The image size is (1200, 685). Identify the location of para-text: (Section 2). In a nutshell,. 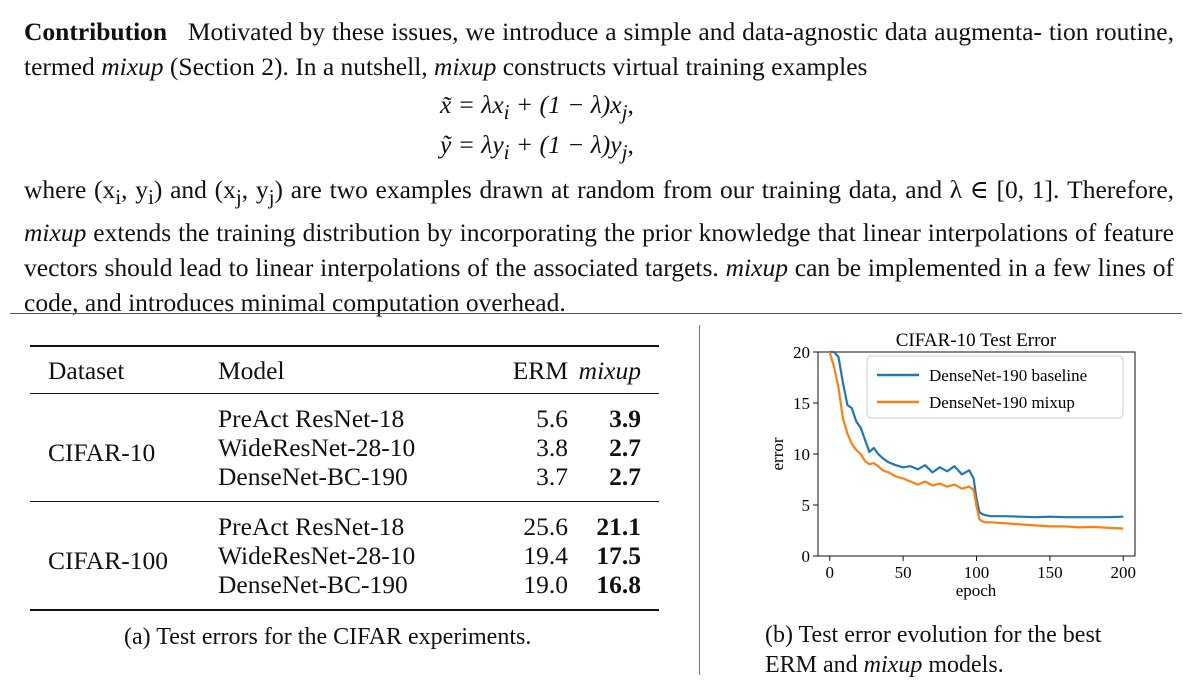
(299, 66).